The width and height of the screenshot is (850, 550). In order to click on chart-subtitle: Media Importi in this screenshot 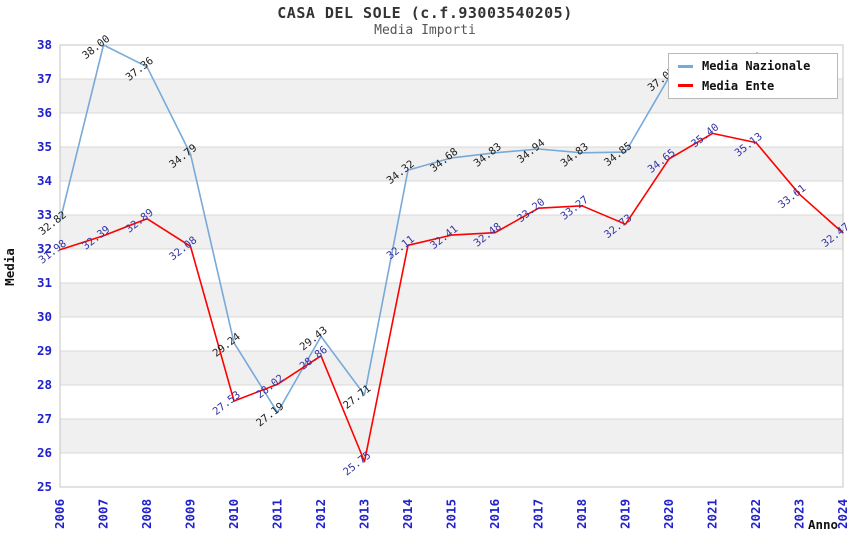, I will do `click(425, 30)`.